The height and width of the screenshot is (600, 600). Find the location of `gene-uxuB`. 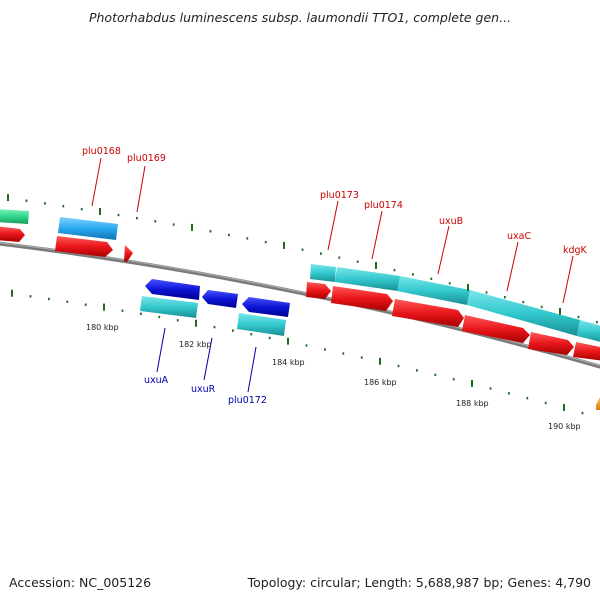

gene-uxuB is located at coordinates (433, 290).